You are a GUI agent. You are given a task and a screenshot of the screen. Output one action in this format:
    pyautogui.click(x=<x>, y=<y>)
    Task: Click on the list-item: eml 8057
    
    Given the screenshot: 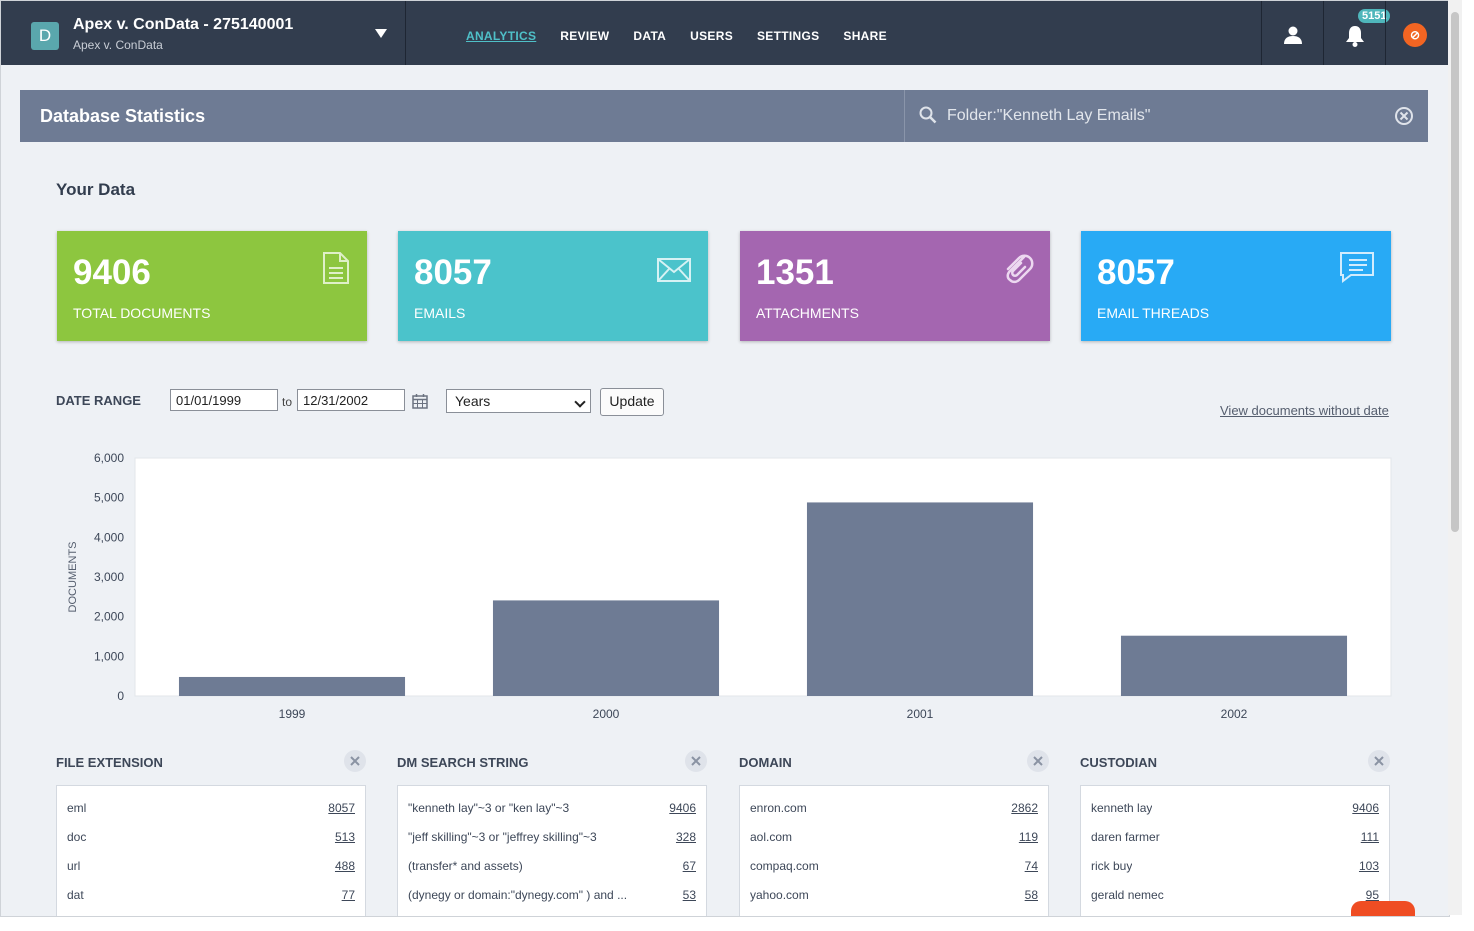 What is the action you would take?
    pyautogui.click(x=211, y=811)
    